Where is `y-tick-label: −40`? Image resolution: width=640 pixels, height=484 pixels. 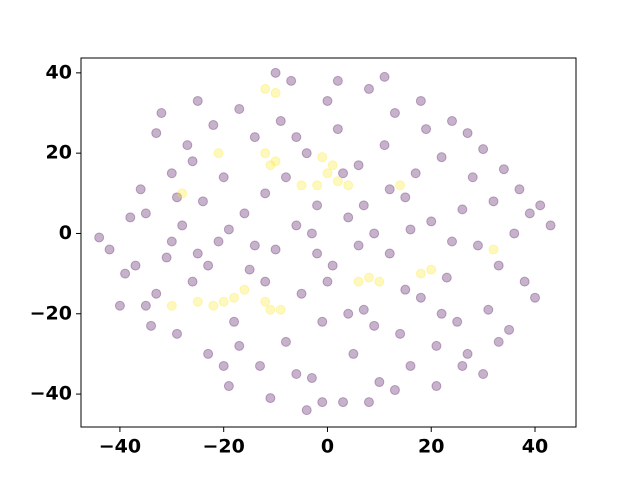 y-tick-label: −40 is located at coordinates (51, 394).